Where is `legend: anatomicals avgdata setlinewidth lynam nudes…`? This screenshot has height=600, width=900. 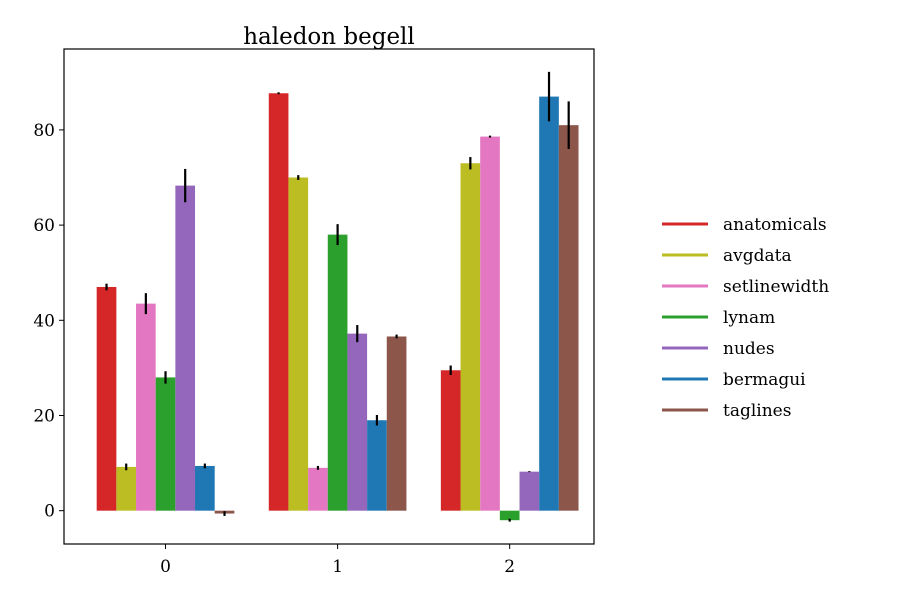
legend: anatomicals avgdata setlinewidth lynam nudes… is located at coordinates (745, 318).